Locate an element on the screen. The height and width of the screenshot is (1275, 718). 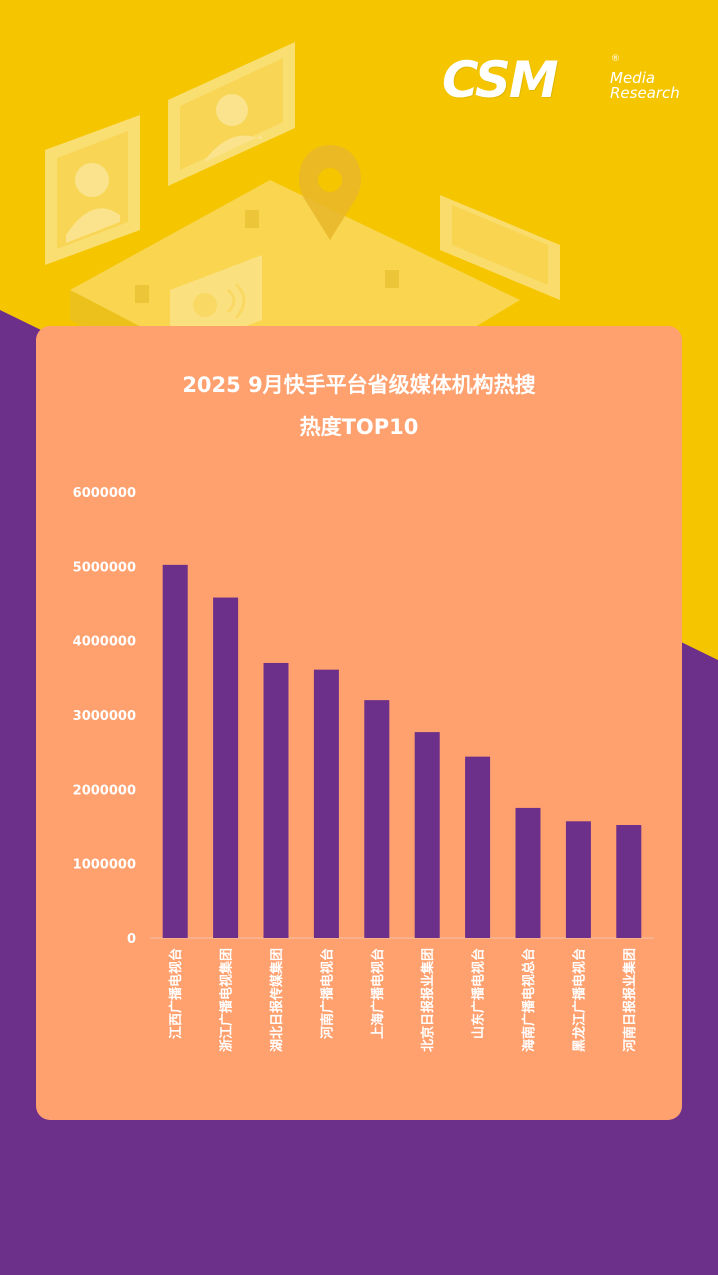
chart-title-line-1: 2025 9月快手平台省级媒体机构热搜 is located at coordinates (359, 385).